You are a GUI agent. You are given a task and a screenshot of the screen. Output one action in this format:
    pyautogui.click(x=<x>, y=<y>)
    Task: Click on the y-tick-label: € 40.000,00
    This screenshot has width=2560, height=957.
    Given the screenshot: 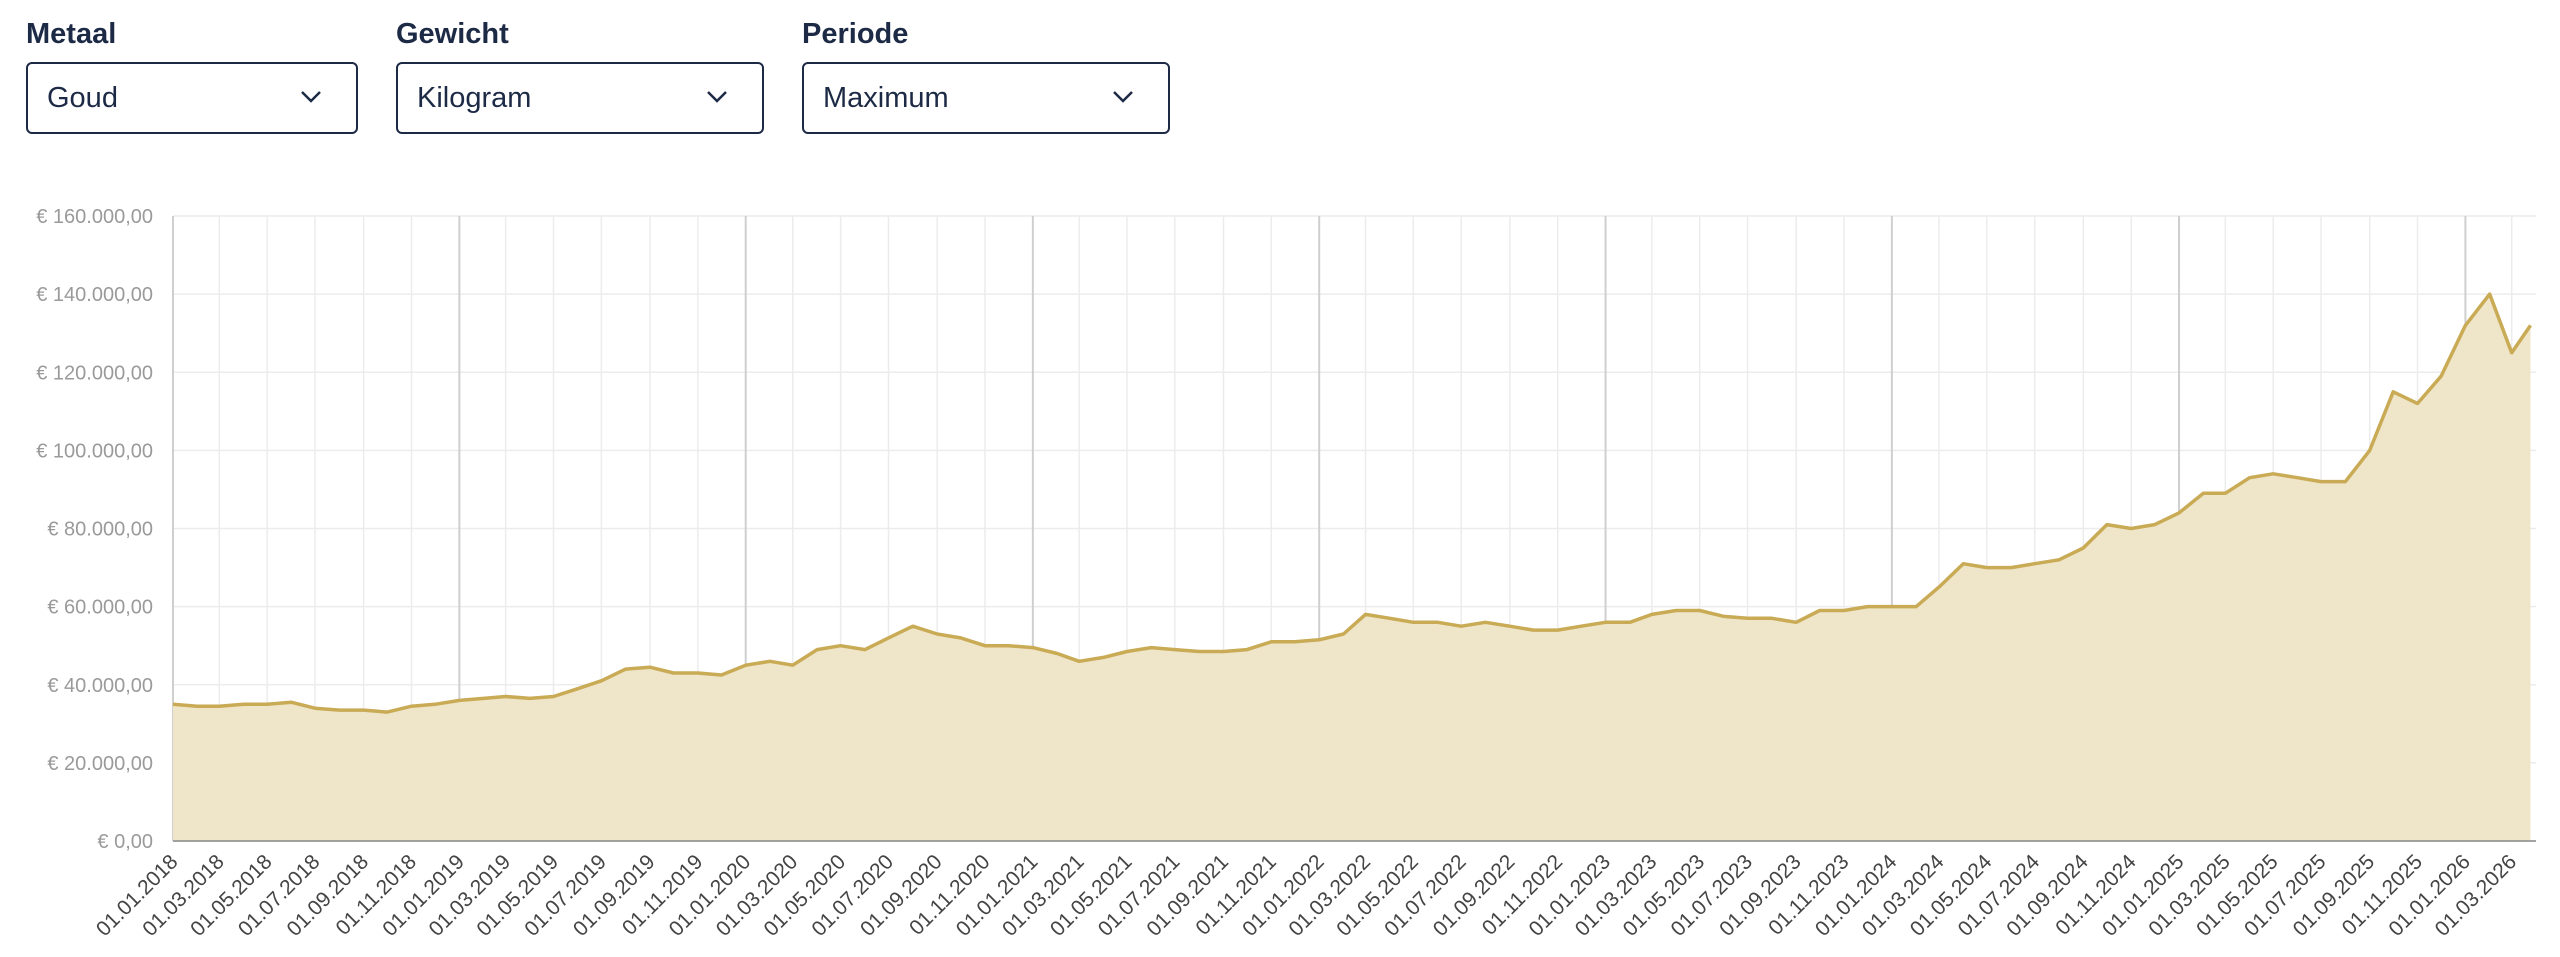 What is the action you would take?
    pyautogui.click(x=100, y=686)
    